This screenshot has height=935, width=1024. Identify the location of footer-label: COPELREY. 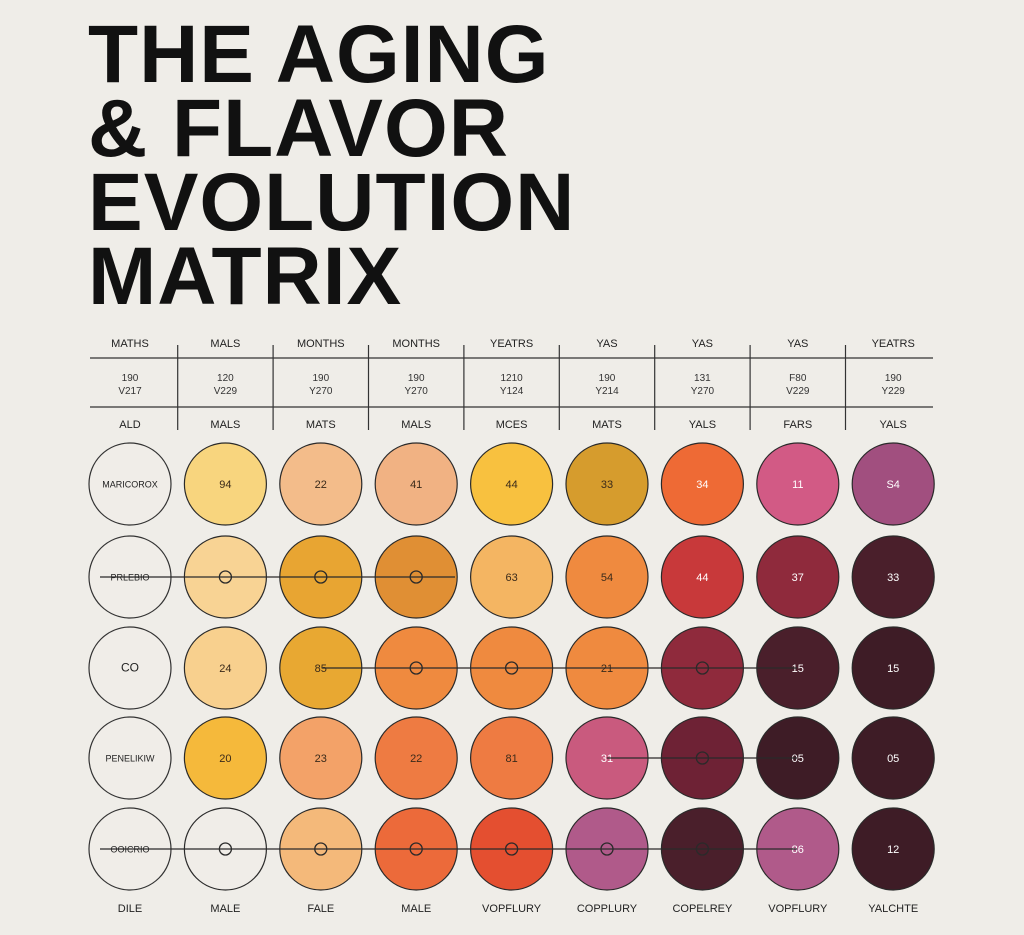
(702, 909).